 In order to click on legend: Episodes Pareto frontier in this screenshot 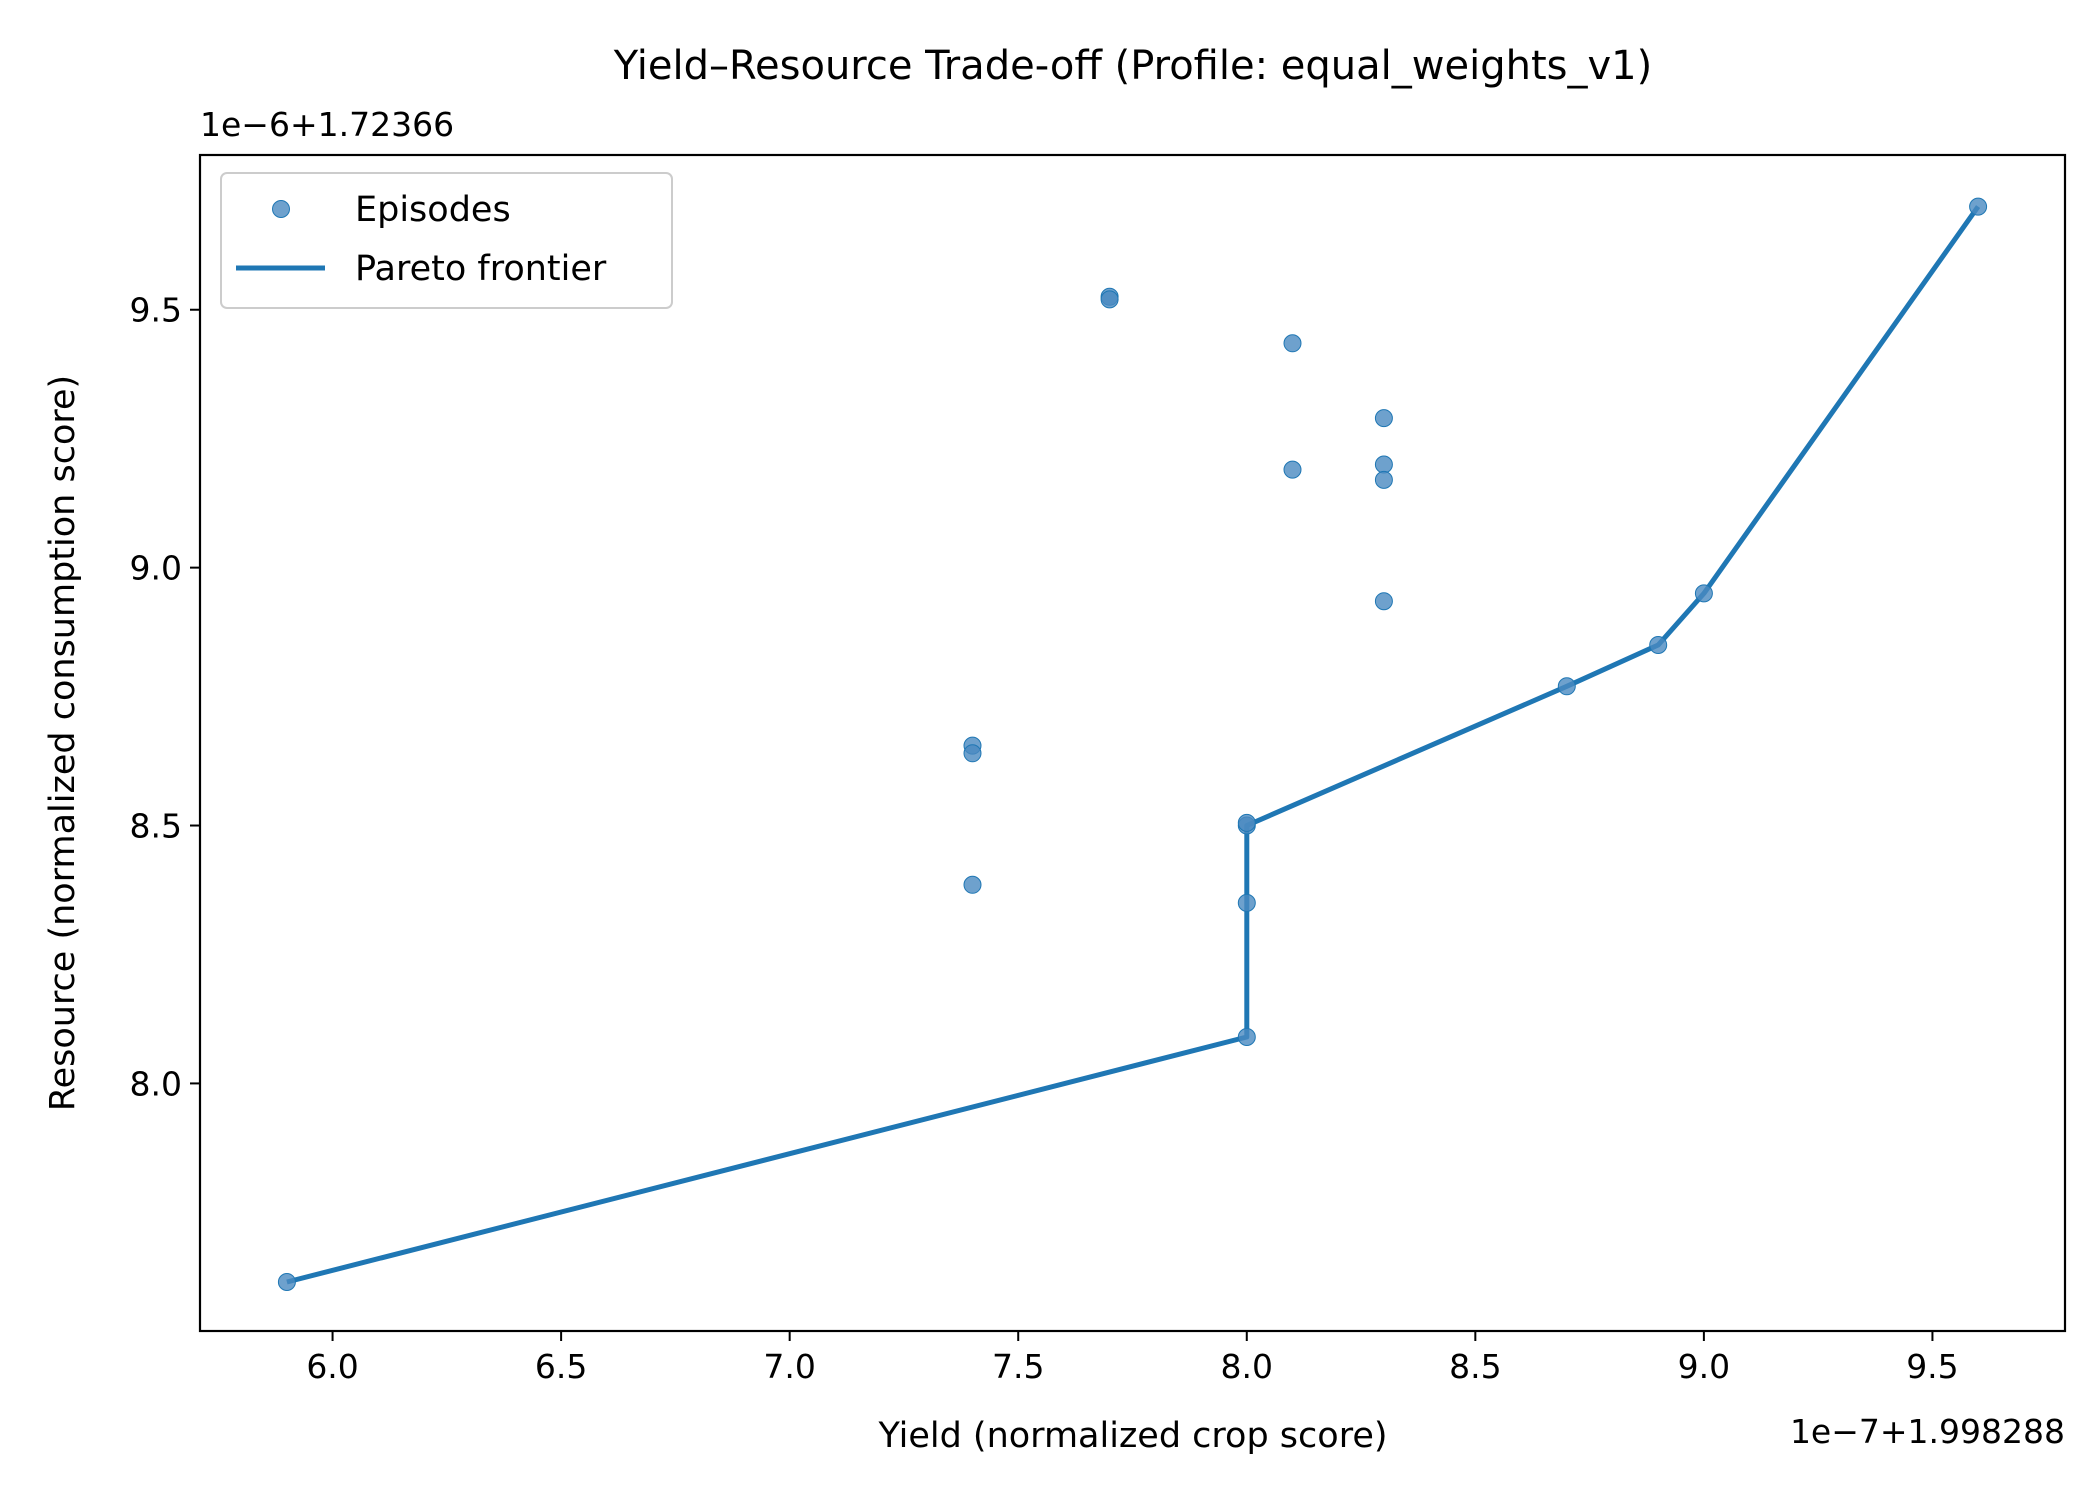, I will do `click(446, 240)`.